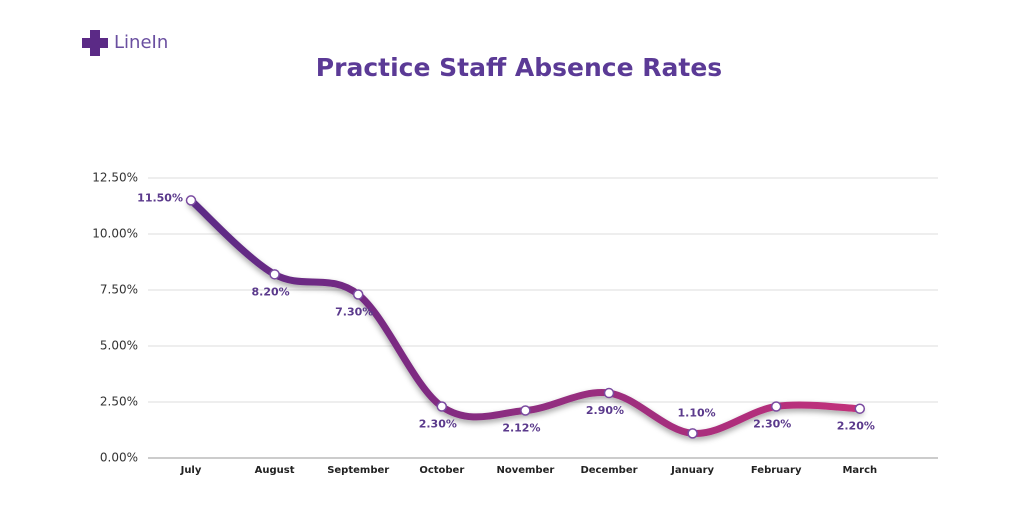 The height and width of the screenshot is (515, 1024). What do you see at coordinates (115, 234) in the screenshot?
I see `y-tick-label: 10.00%` at bounding box center [115, 234].